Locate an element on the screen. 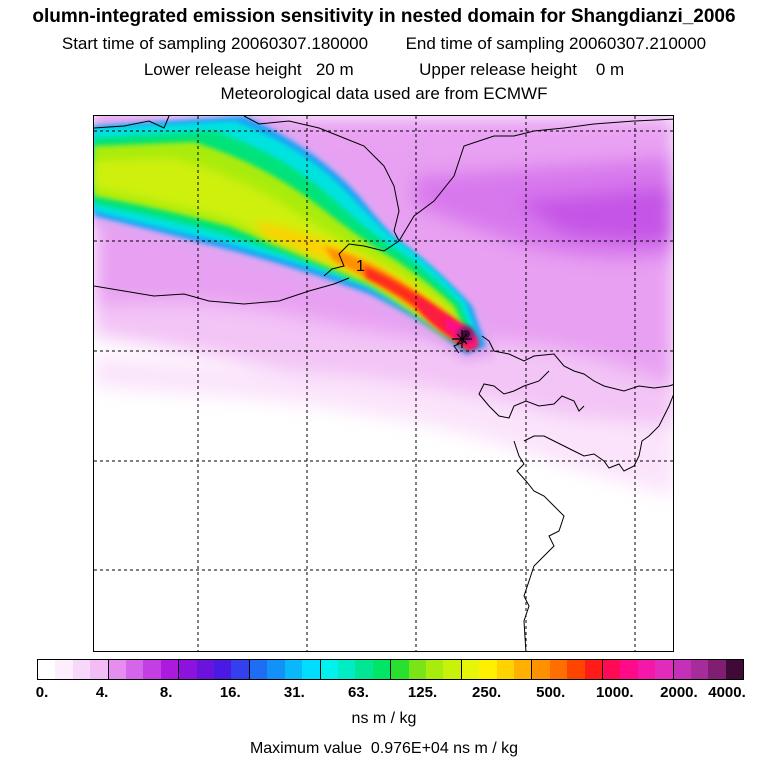 This screenshot has width=768, height=768. start-value: 20060307.180000 is located at coordinates (300, 43).